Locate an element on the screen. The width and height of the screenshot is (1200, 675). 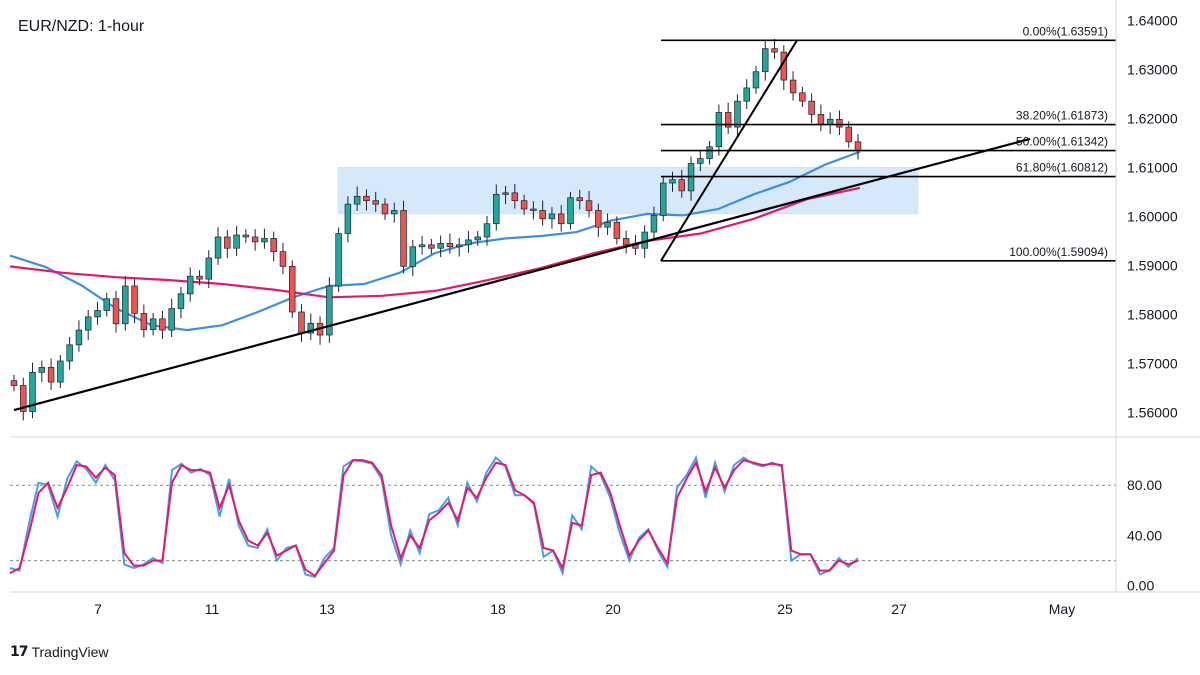
fibonacci-level-label: 100.00%(1.59094) is located at coordinates (1058, 252).